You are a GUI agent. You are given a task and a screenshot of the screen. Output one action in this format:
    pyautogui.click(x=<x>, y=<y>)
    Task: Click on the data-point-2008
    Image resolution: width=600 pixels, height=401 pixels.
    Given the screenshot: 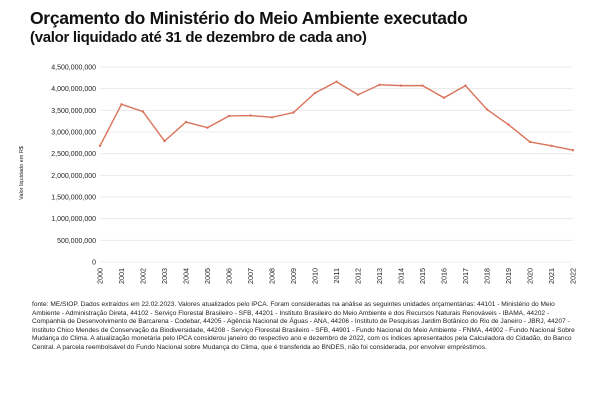 What is the action you would take?
    pyautogui.click(x=272, y=117)
    